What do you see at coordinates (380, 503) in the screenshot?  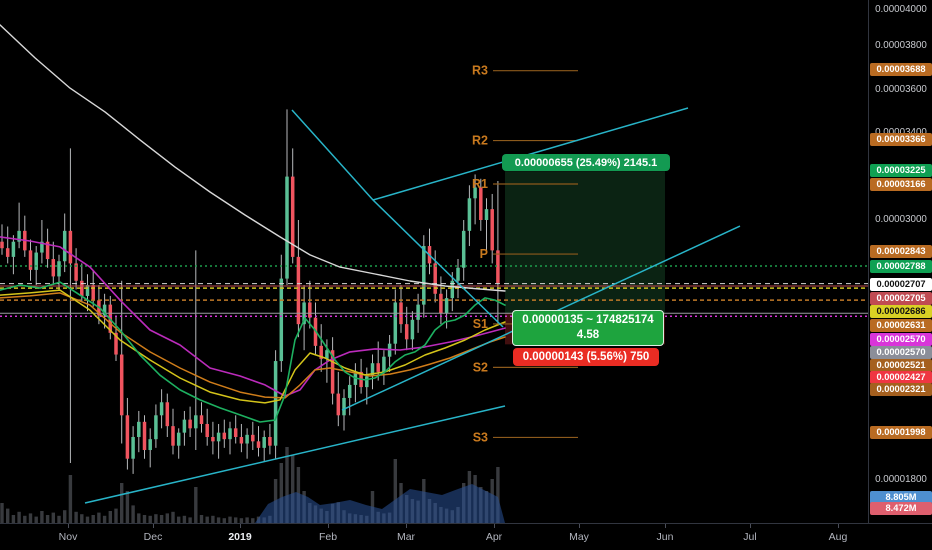 I see `volume-overlay` at bounding box center [380, 503].